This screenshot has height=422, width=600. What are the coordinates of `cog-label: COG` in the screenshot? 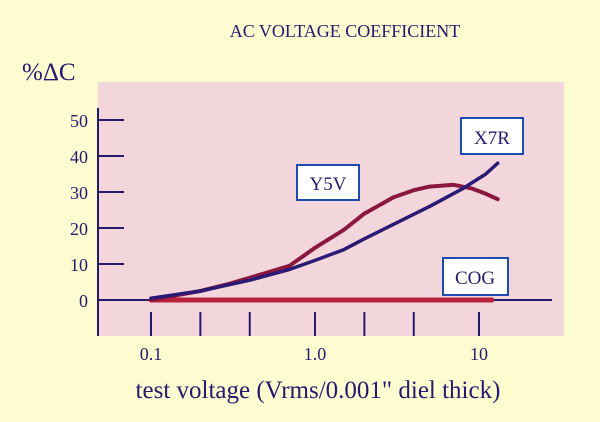 It's located at (475, 278).